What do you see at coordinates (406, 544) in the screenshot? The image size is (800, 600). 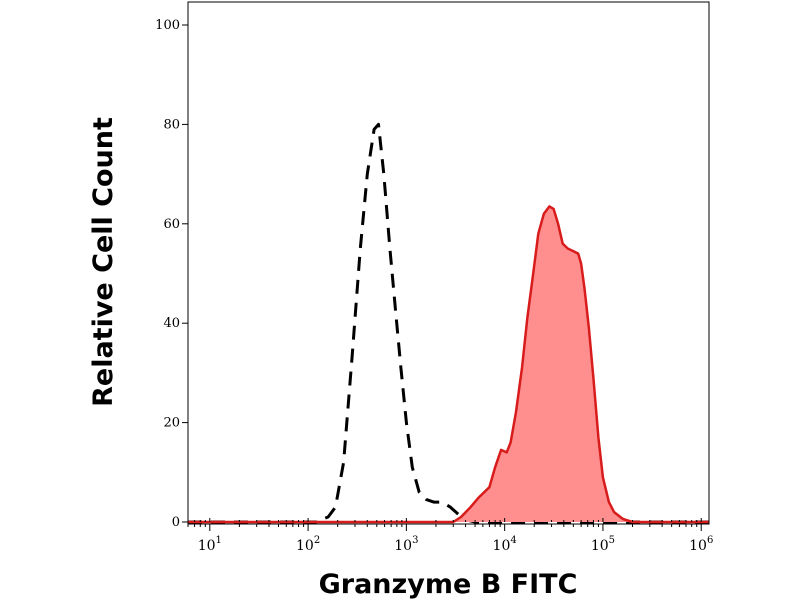 I see `x-tick-label: 10³` at bounding box center [406, 544].